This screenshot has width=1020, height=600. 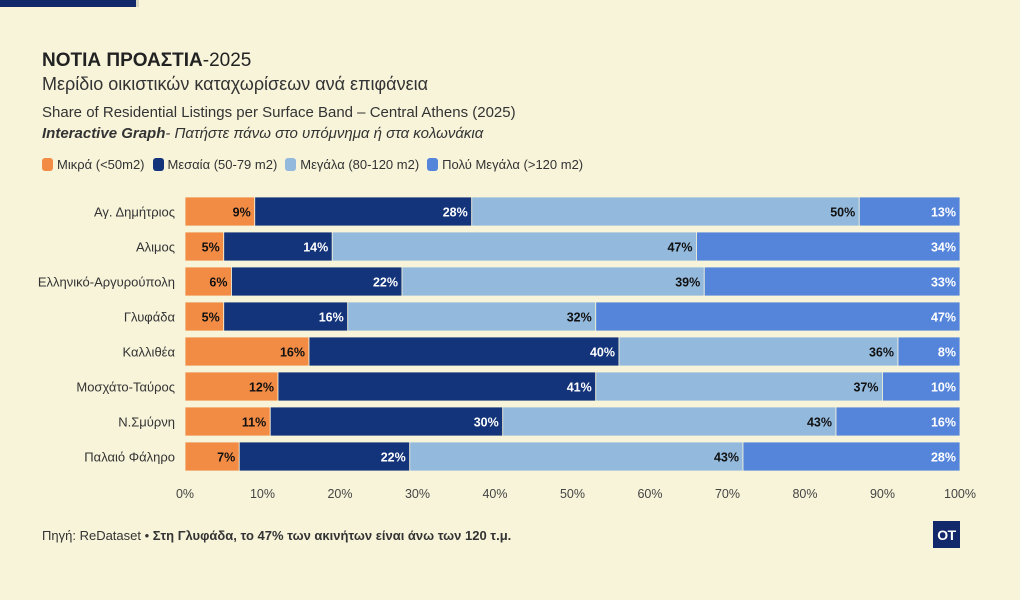 I want to click on legend-swatch-small, so click(x=47, y=164).